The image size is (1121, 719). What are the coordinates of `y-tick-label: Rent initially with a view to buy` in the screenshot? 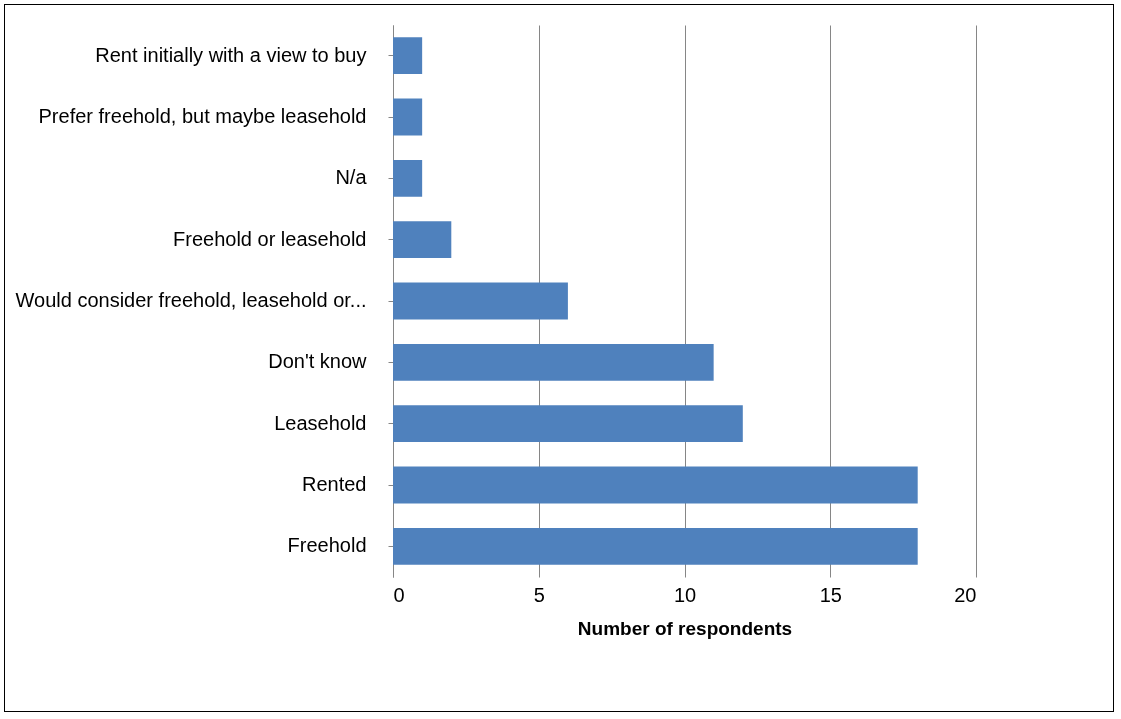 It's located at (231, 54).